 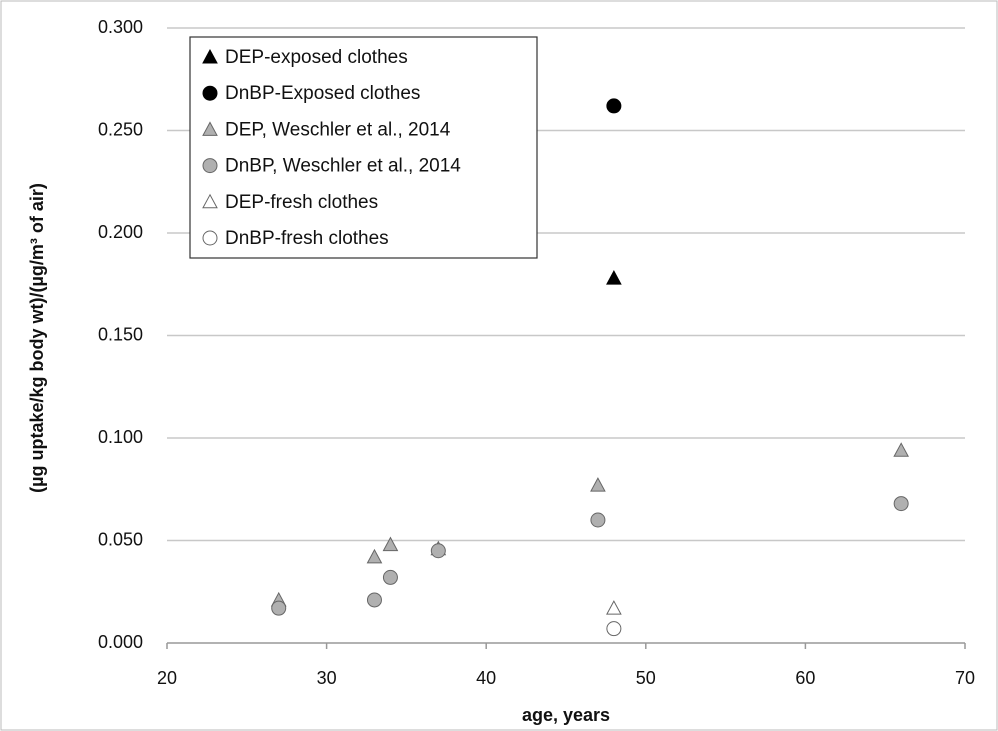 What do you see at coordinates (322, 93) in the screenshot?
I see `legend-label: DnBP-Exposed clothes` at bounding box center [322, 93].